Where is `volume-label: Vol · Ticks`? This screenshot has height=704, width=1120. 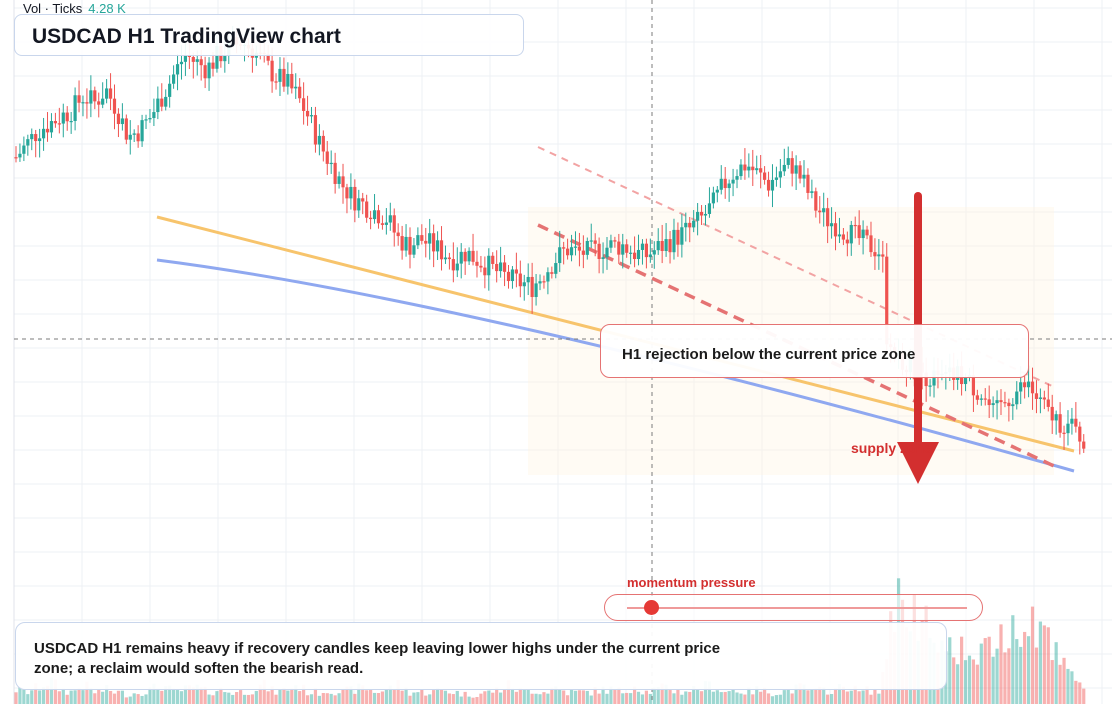 volume-label: Vol · Ticks is located at coordinates (53, 8).